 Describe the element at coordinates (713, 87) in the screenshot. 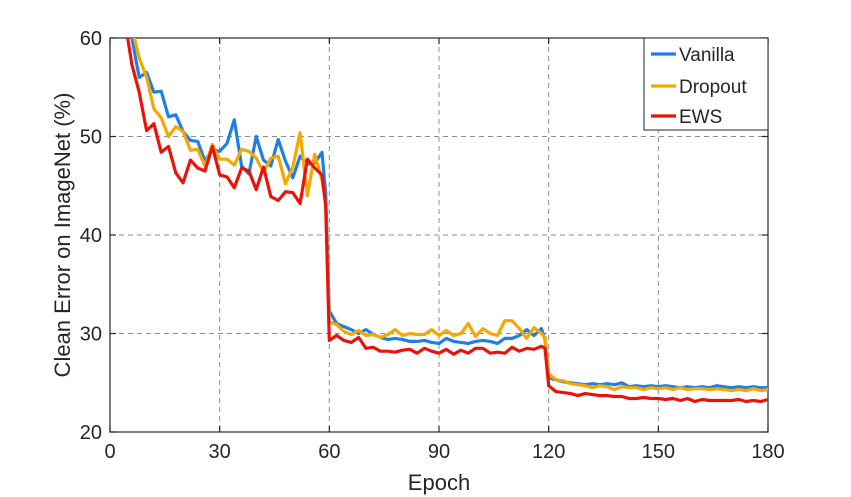

I see `legend-label-dropout: Dropout` at that location.